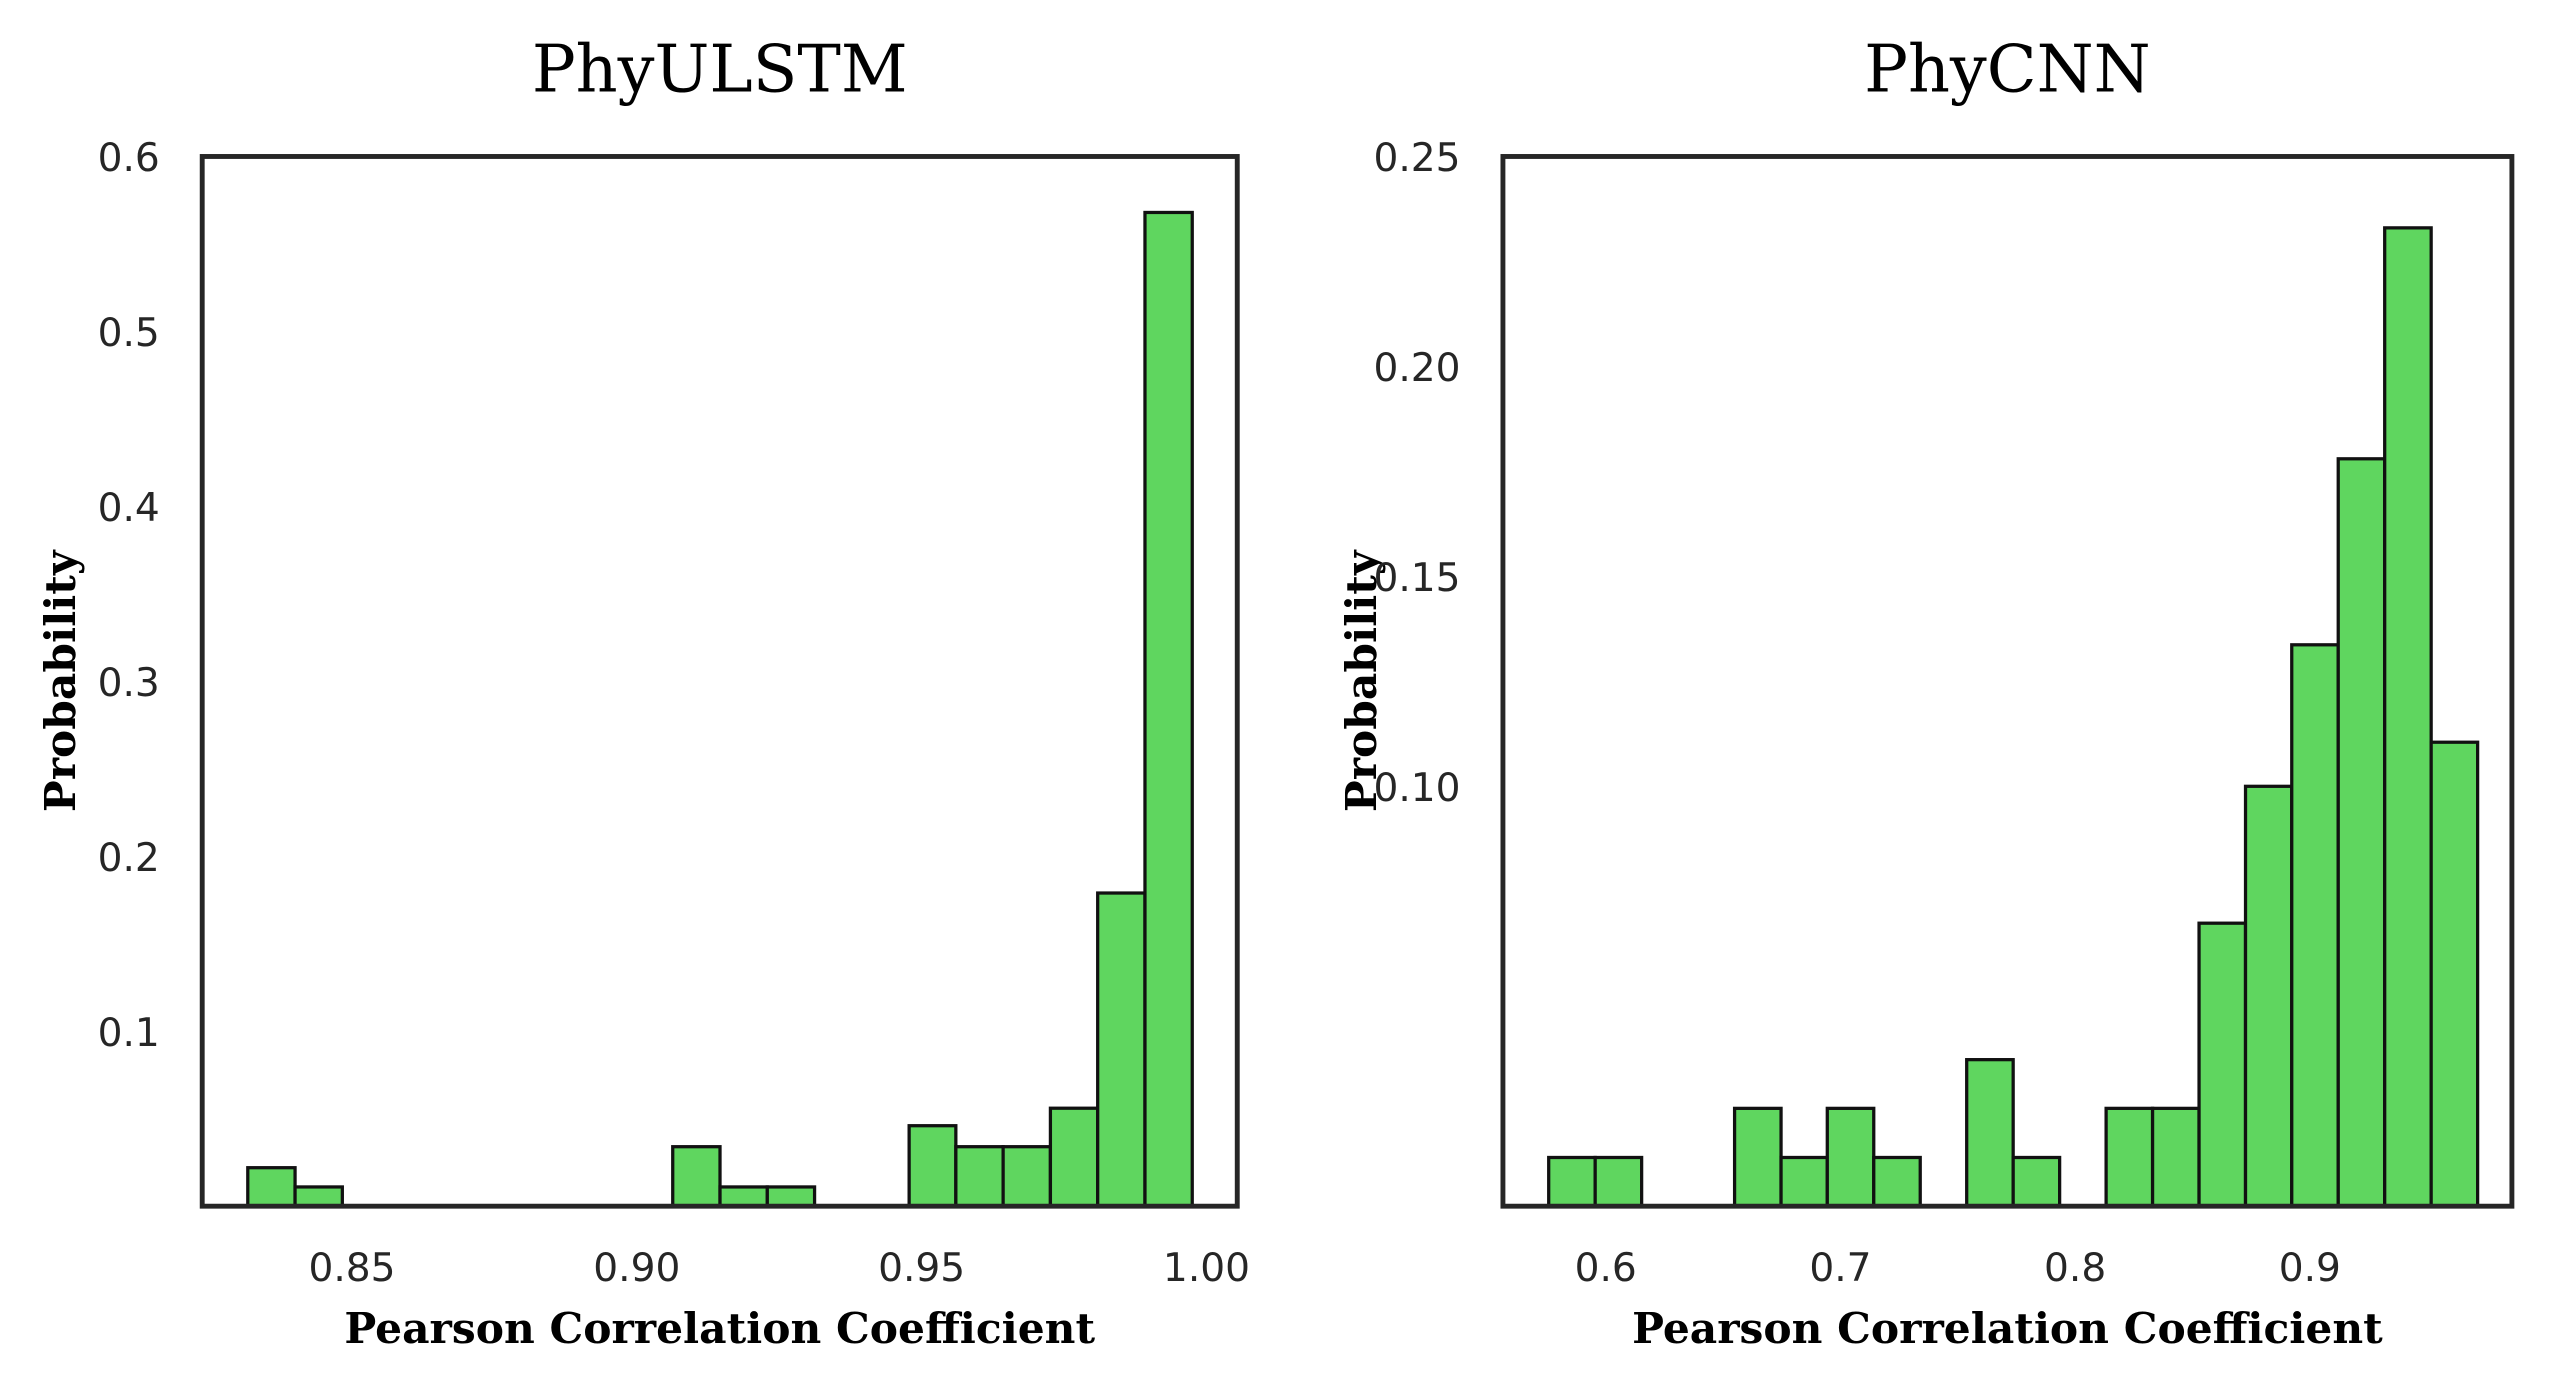 The width and height of the screenshot is (2556, 1385). Describe the element at coordinates (636, 1268) in the screenshot. I see `x-tick-label: 0.90` at that location.